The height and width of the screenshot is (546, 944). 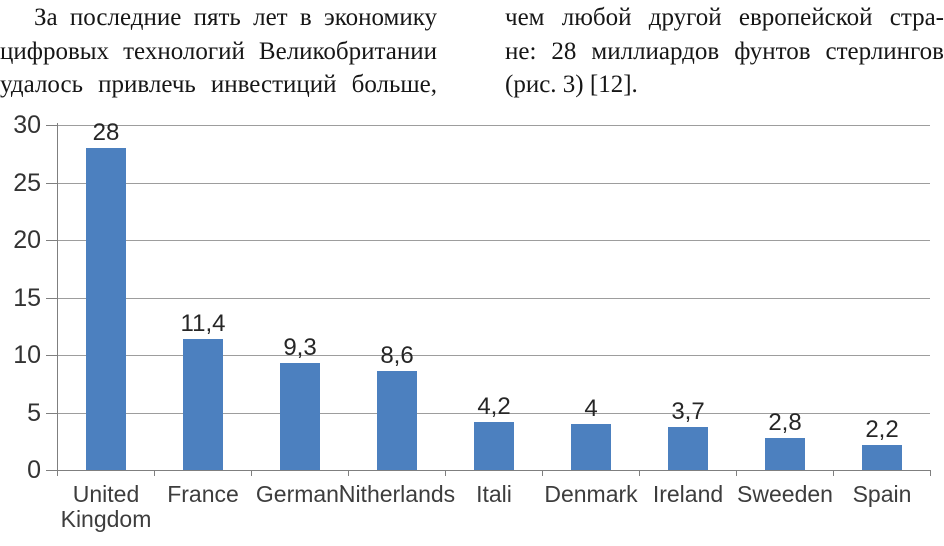 What do you see at coordinates (203, 323) in the screenshot?
I see `bar-value-label: 11,4` at bounding box center [203, 323].